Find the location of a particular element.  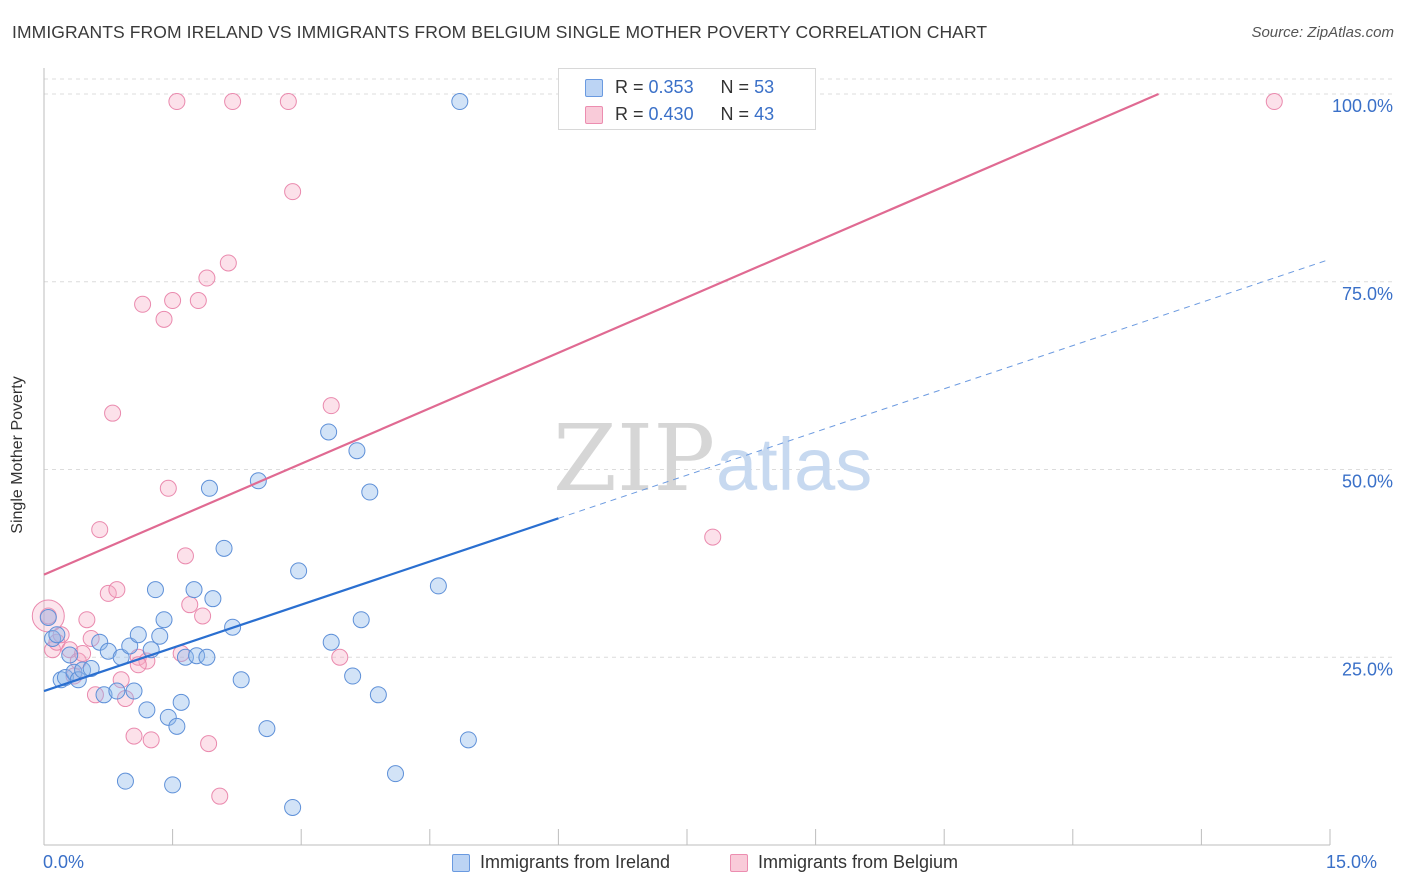

bottom-legend-swatch-belgium is located at coordinates (739, 862).